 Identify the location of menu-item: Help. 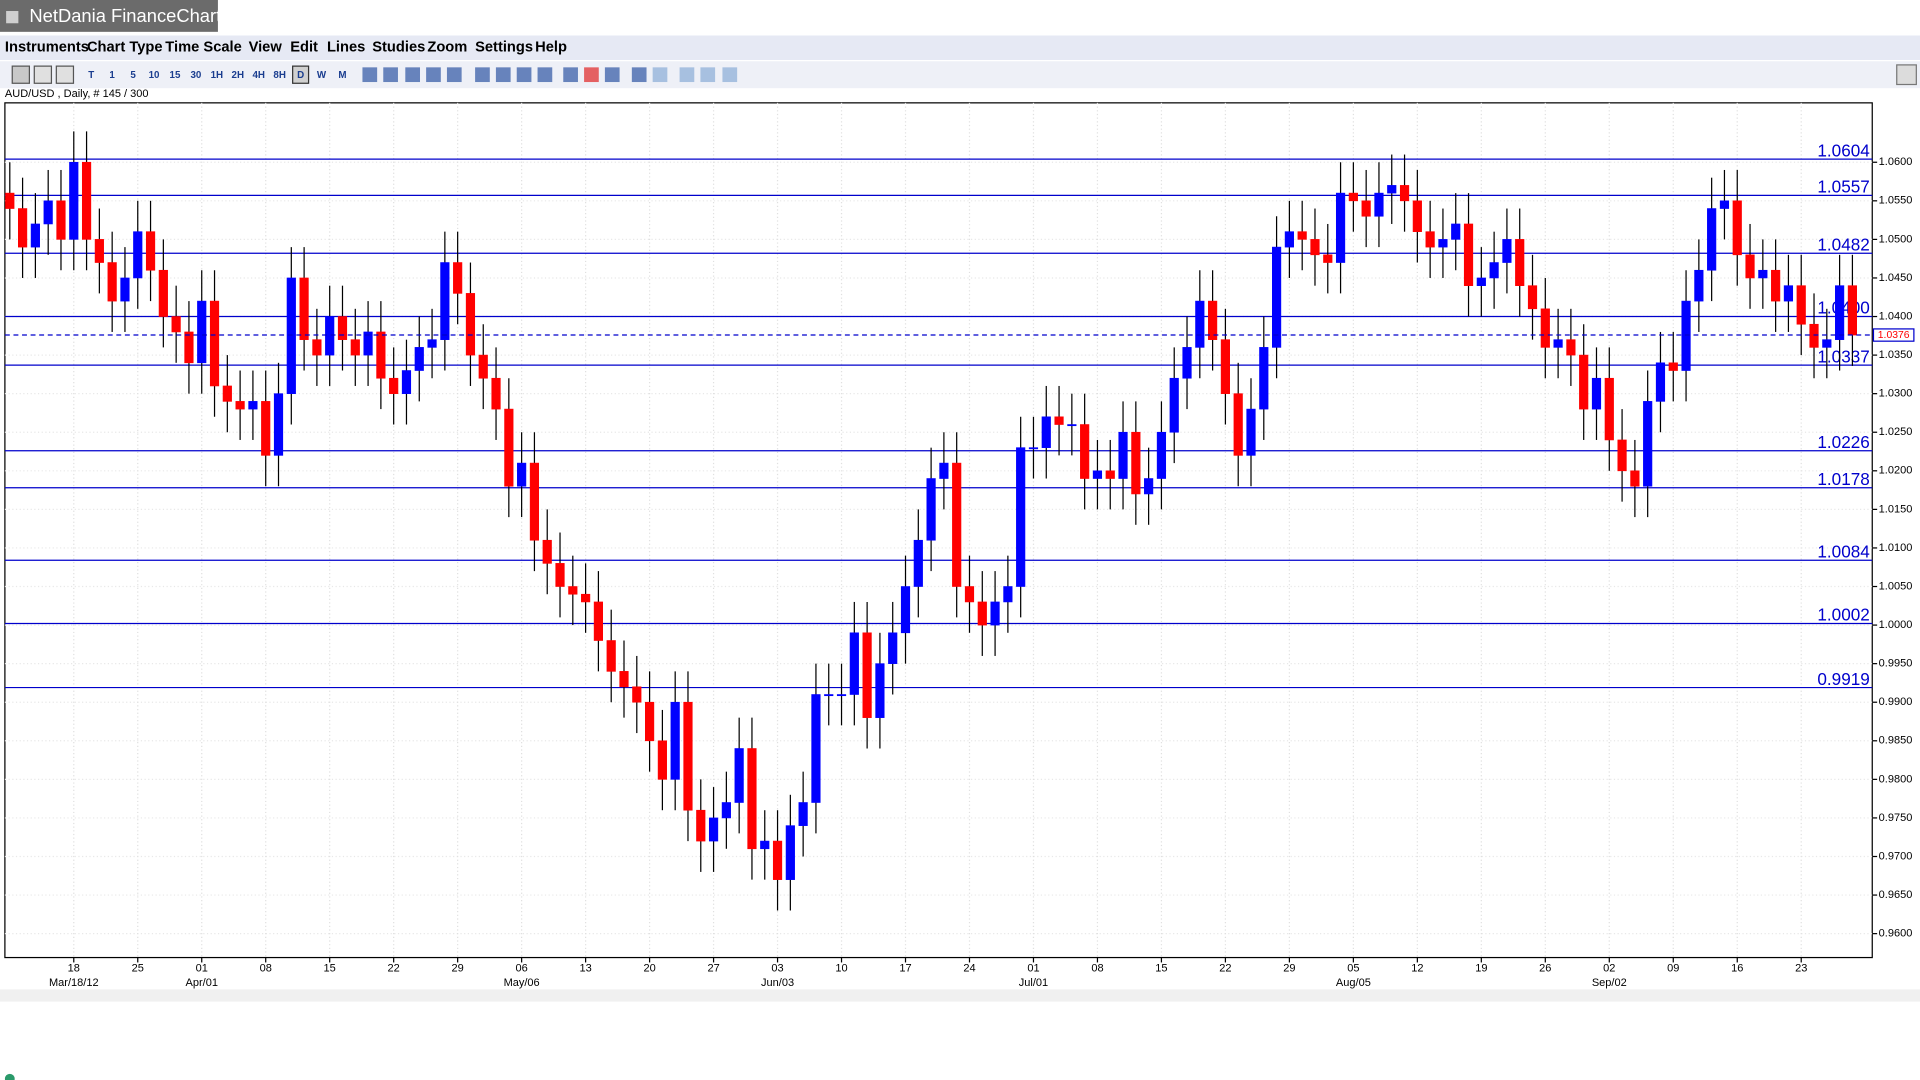
(551, 48).